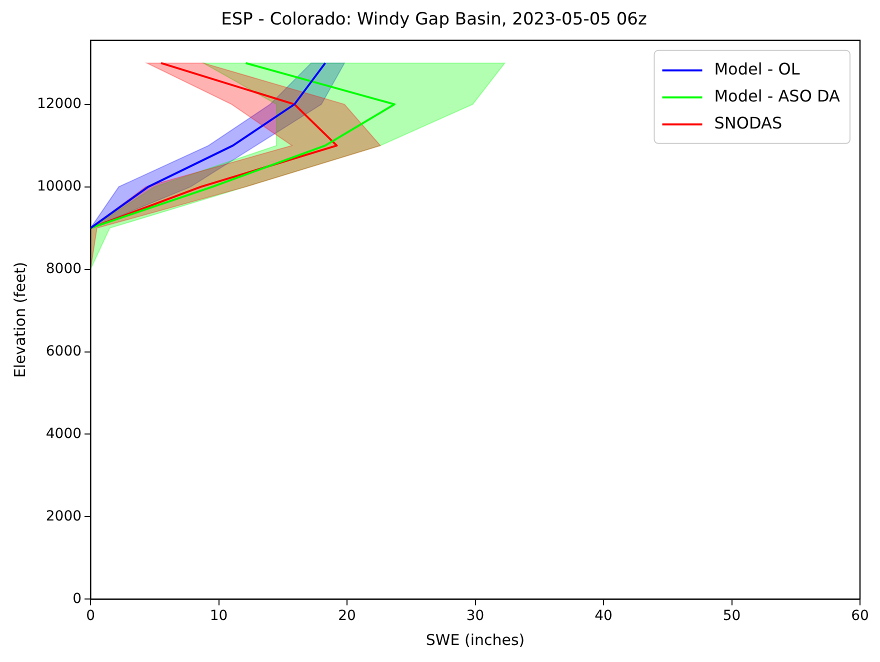 The height and width of the screenshot is (662, 880). Describe the element at coordinates (64, 434) in the screenshot. I see `y-tick-label: 4000` at that location.